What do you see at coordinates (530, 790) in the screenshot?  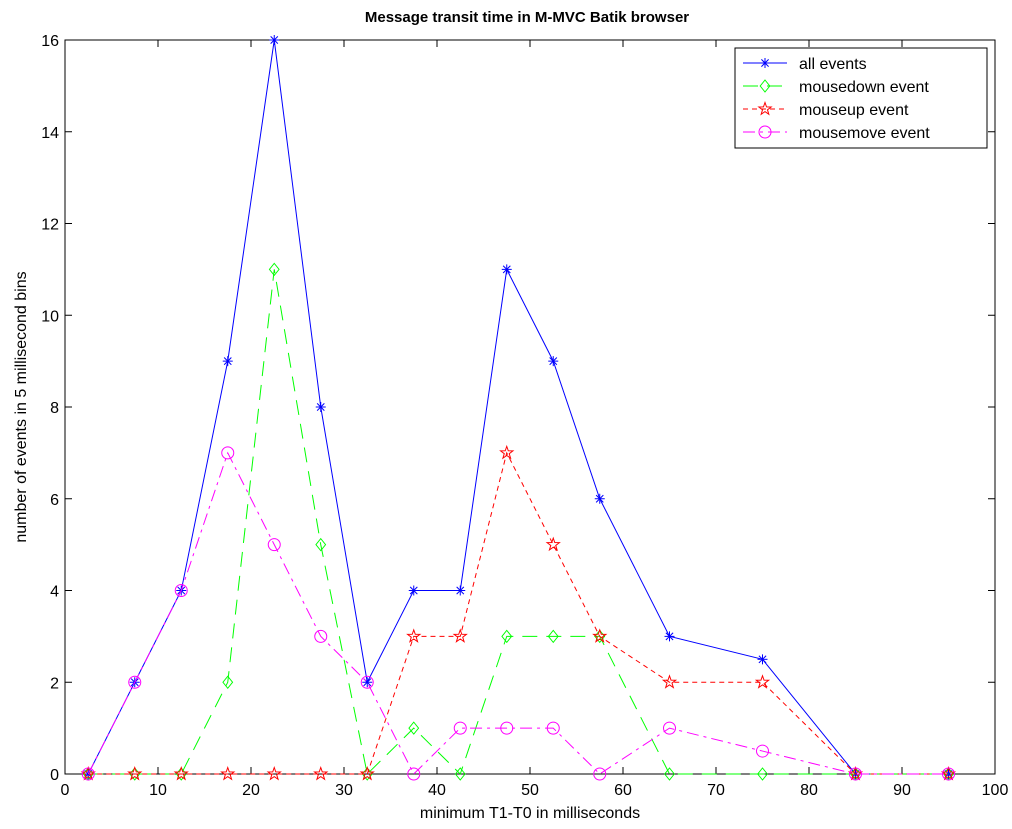 I see `x-tick-label: 50` at bounding box center [530, 790].